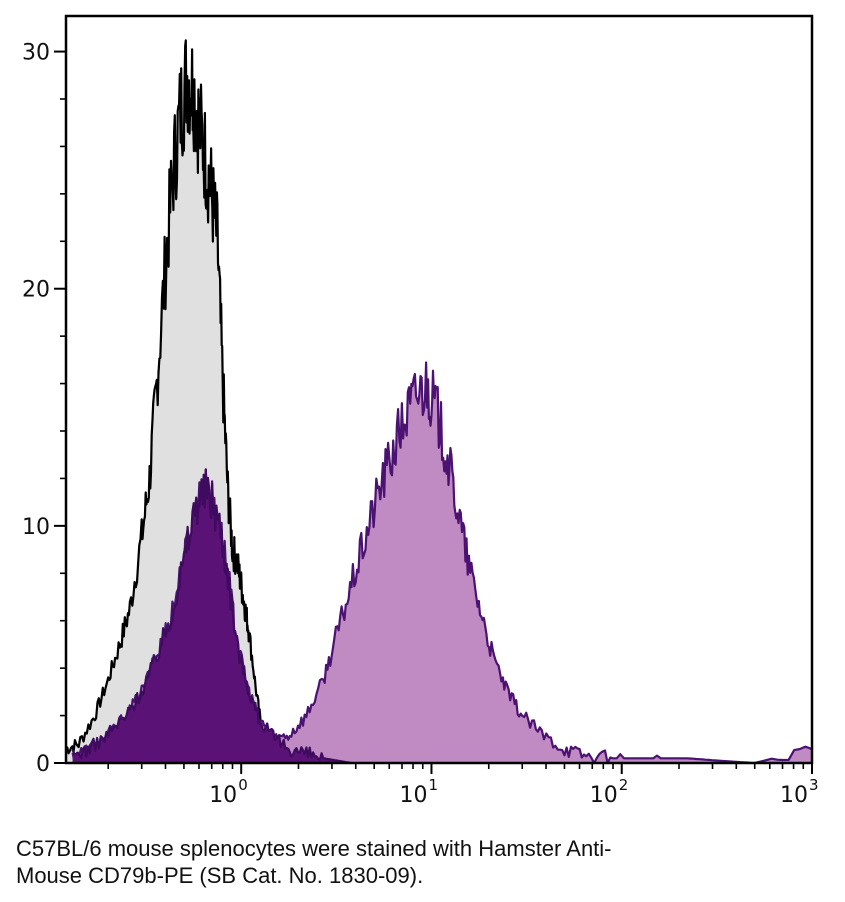 The width and height of the screenshot is (845, 902). Describe the element at coordinates (36, 53) in the screenshot. I see `y-tick-label: 30` at that location.